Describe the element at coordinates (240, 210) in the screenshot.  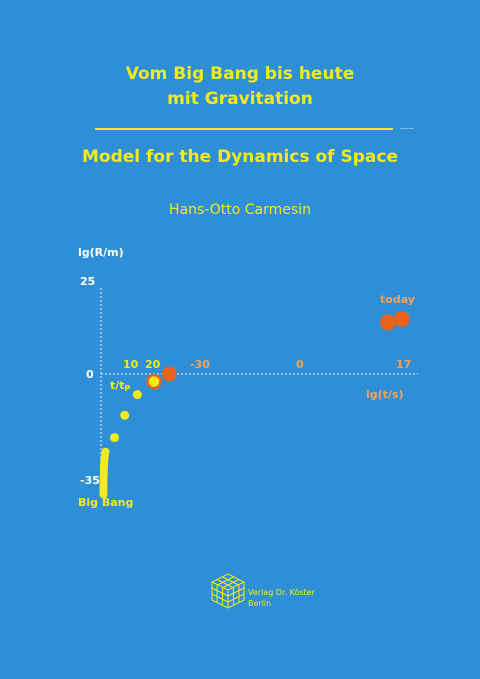
I see `author-name: Hans-Otto Carmesin` at that location.